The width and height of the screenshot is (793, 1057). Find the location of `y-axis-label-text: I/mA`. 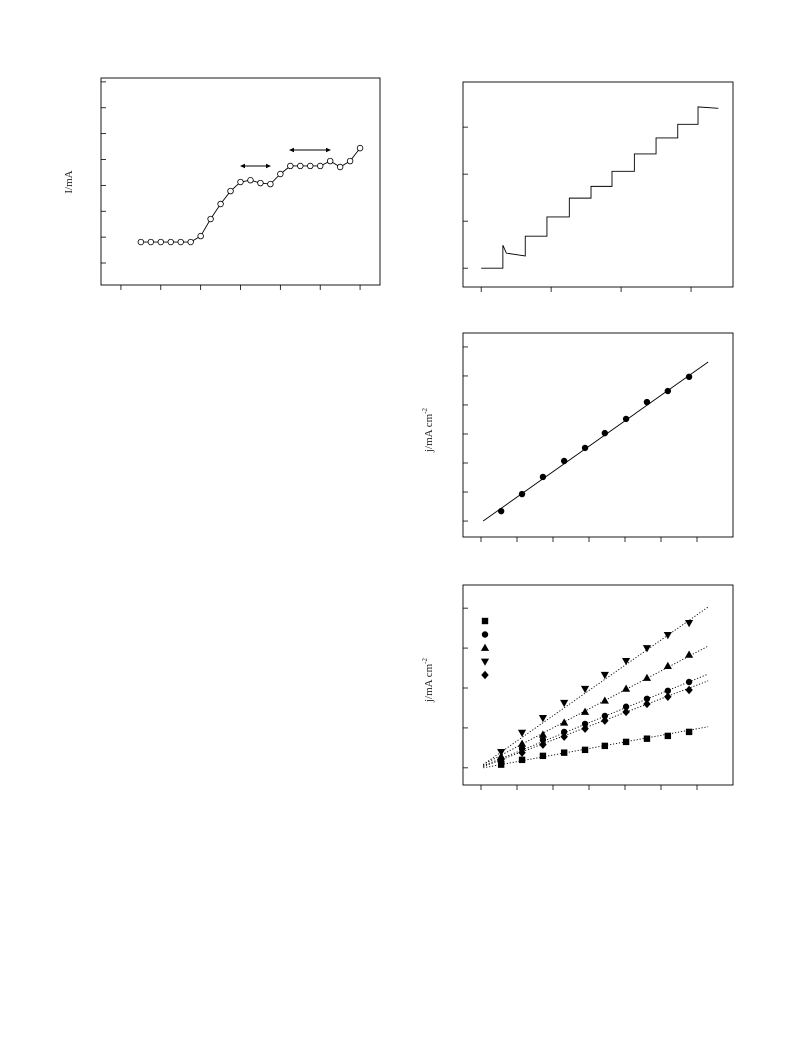

y-axis-label-text: I/mA is located at coordinates (69, 181).